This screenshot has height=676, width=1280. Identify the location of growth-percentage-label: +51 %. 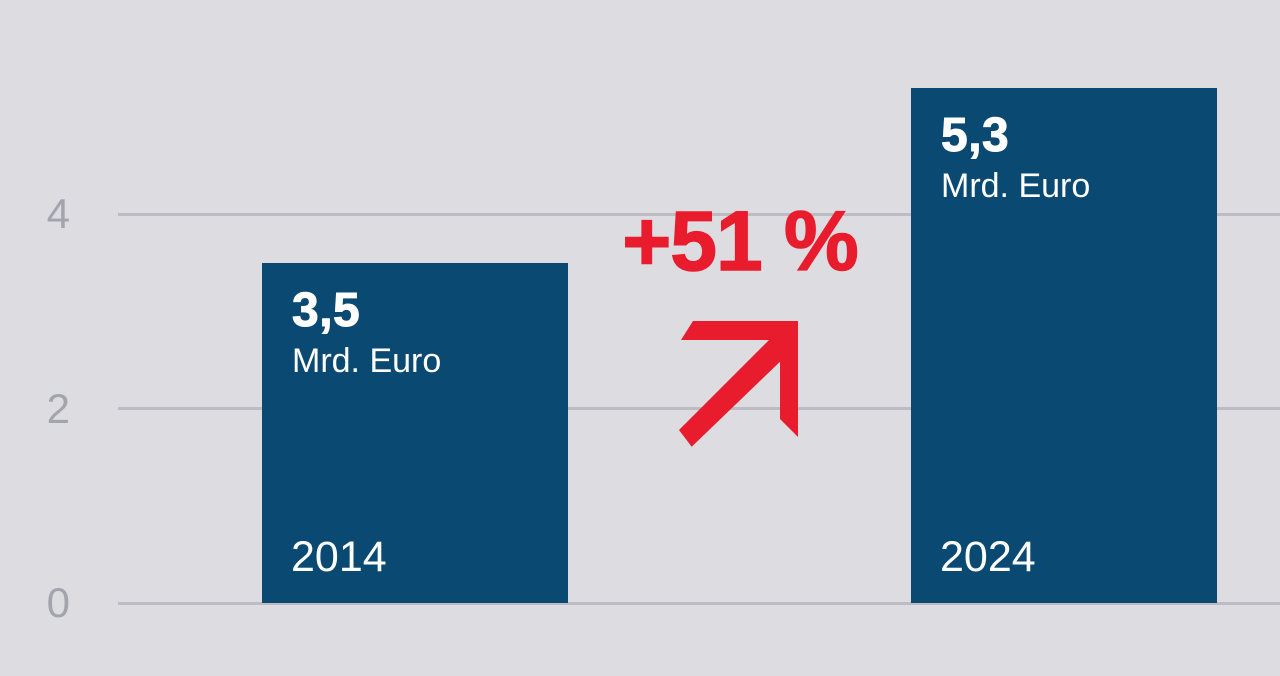
(740, 241).